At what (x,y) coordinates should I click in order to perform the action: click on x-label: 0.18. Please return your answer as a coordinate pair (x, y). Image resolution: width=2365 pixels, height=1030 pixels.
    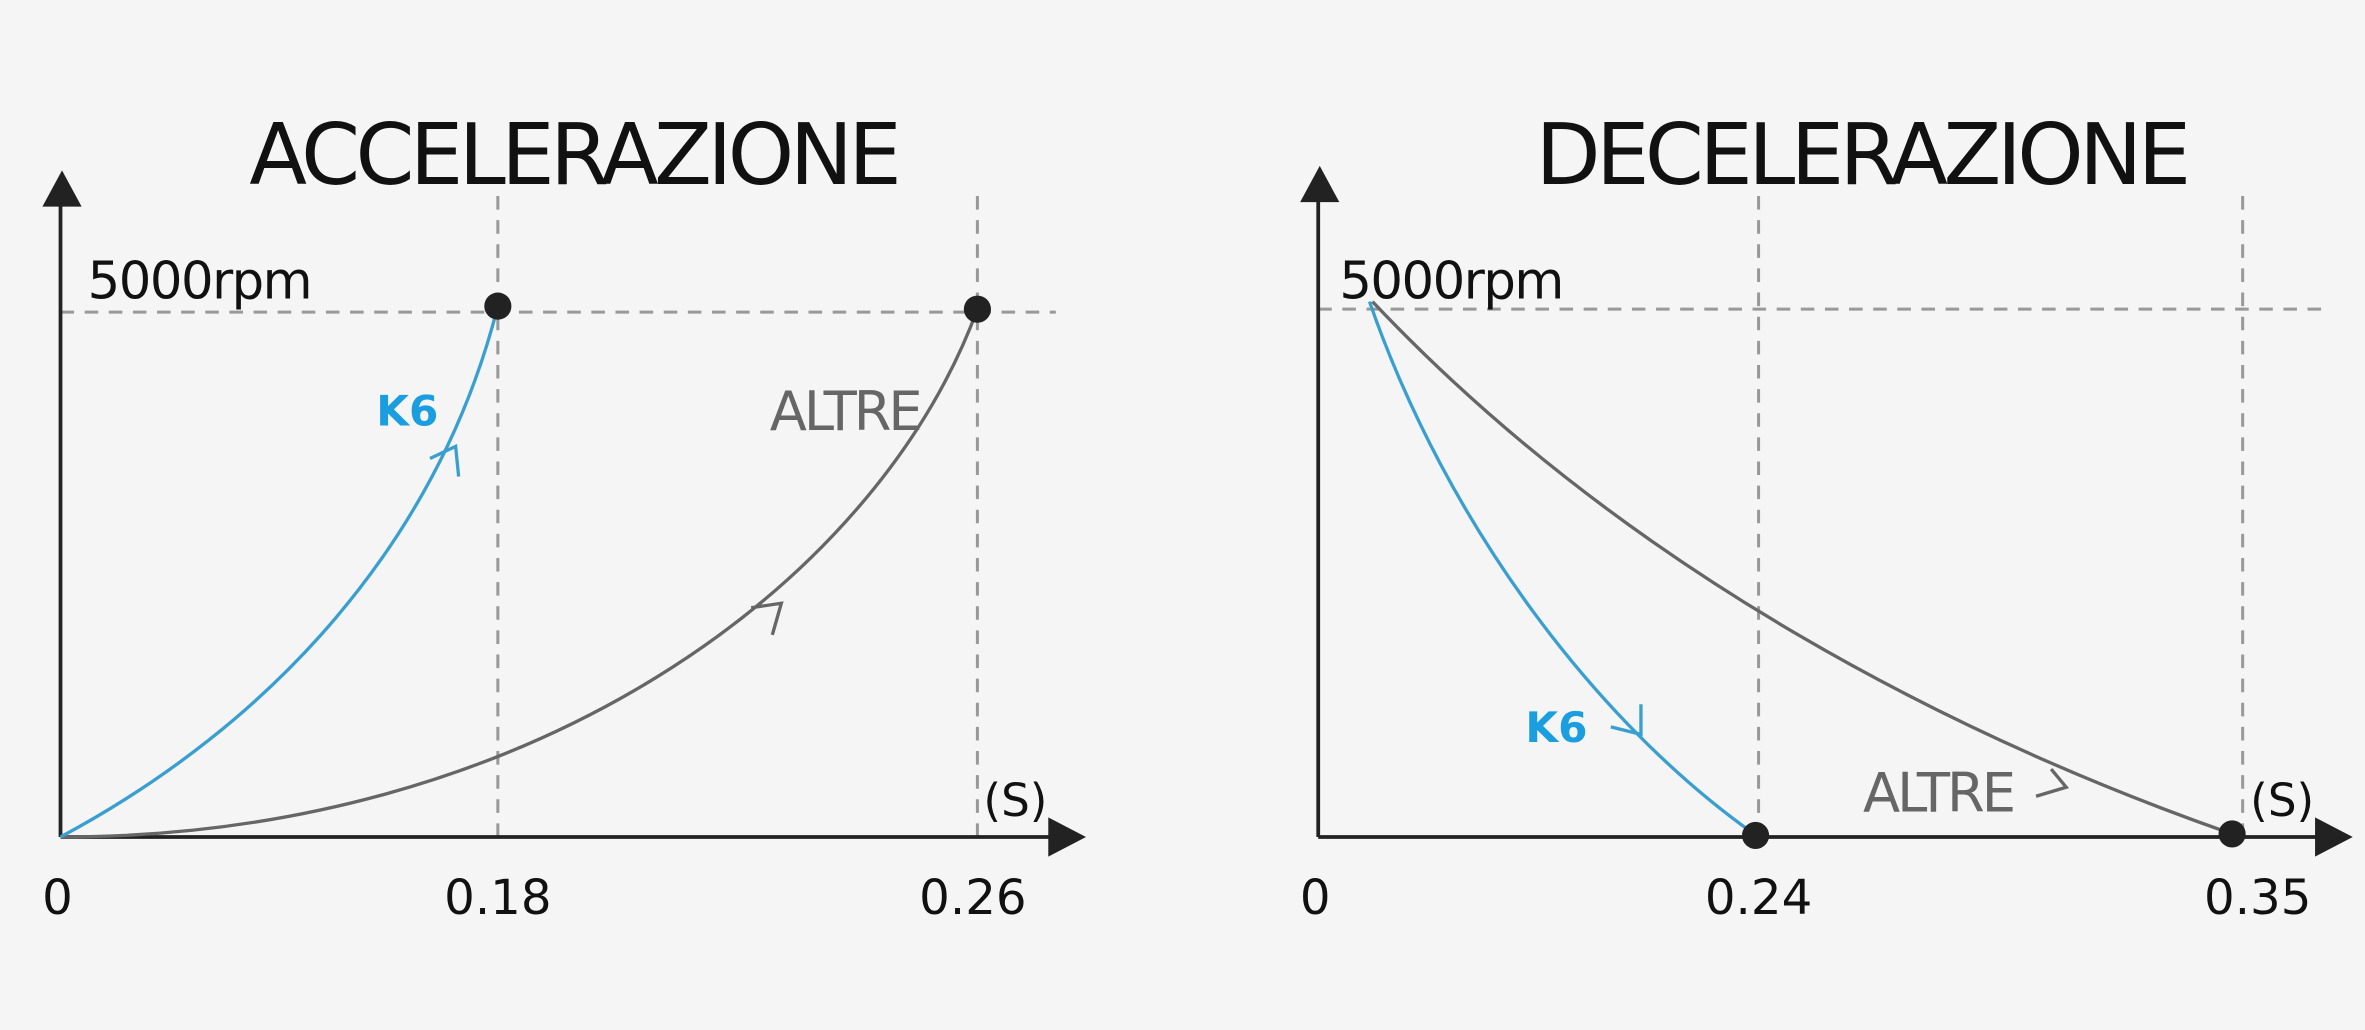
    Looking at the image, I should click on (497, 898).